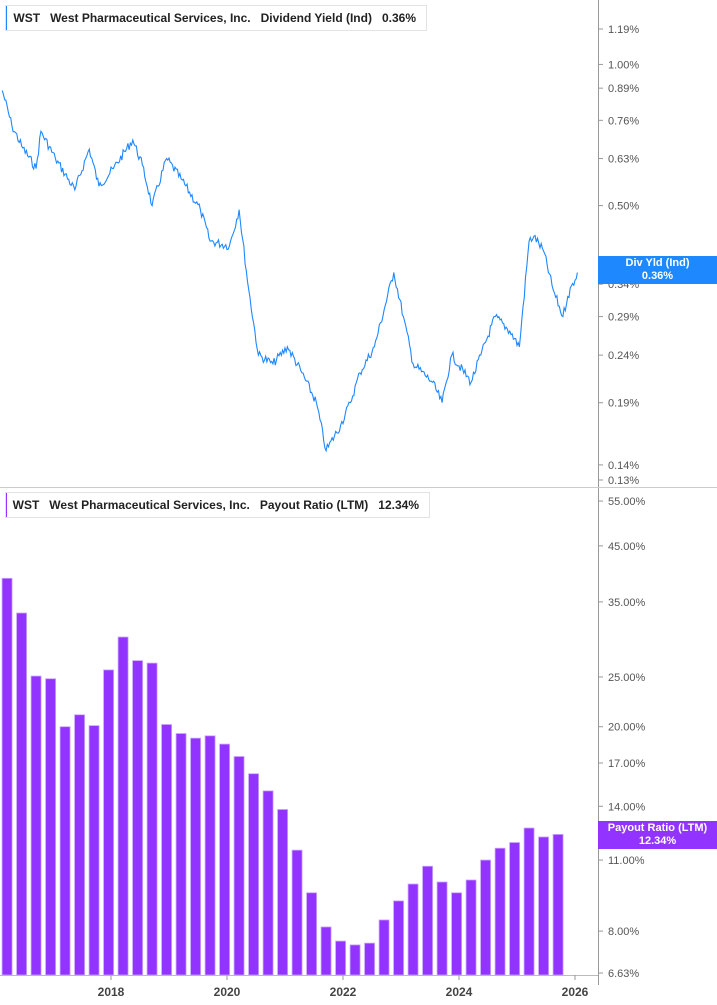 Image resolution: width=717 pixels, height=1005 pixels. I want to click on y-tick-label: 35.00%, so click(627, 603).